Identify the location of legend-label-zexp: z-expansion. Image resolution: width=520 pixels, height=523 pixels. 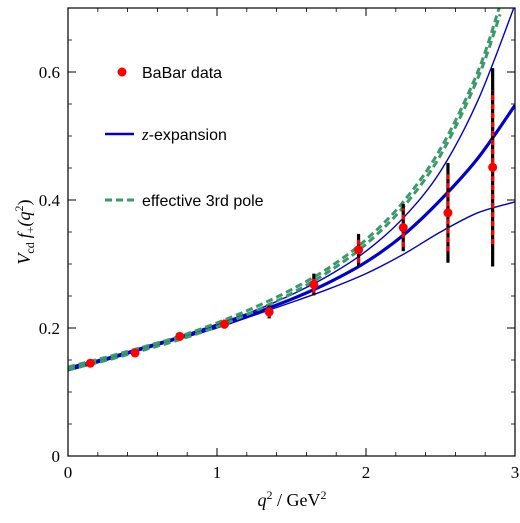
(184, 134).